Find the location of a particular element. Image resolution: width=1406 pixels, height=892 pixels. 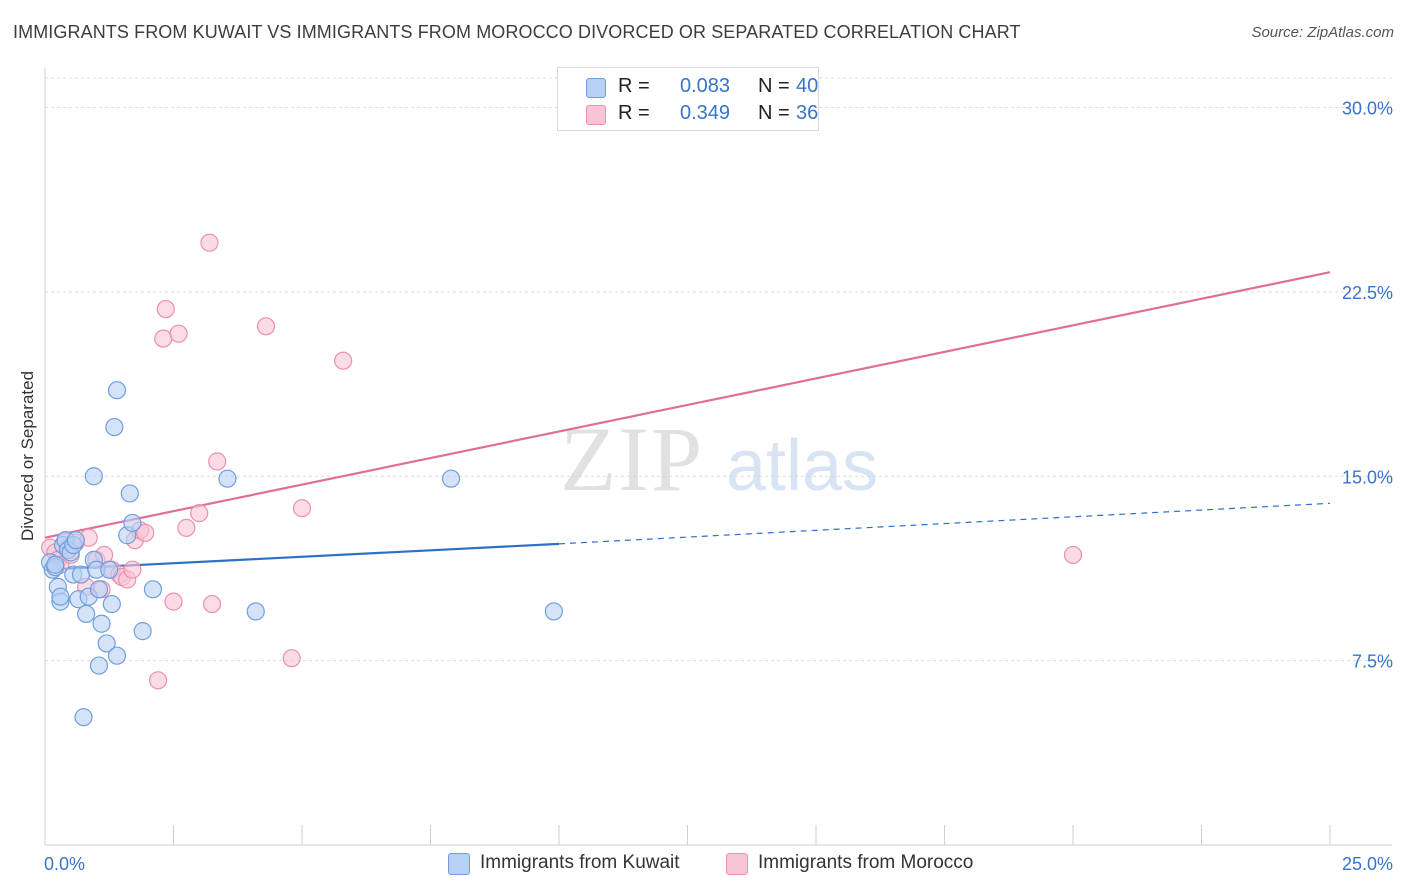

y-tick-label: 7.5% is located at coordinates (1372, 662).